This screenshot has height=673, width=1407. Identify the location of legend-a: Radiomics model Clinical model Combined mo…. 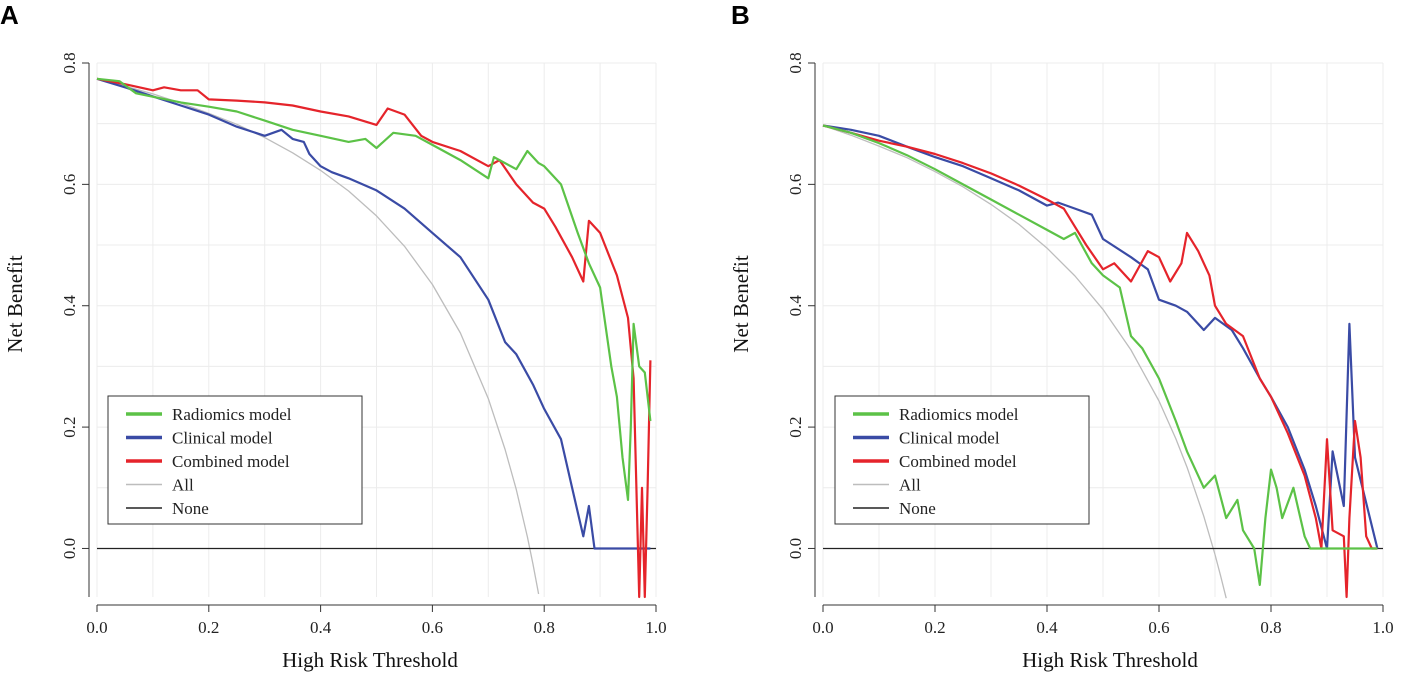
(235, 460).